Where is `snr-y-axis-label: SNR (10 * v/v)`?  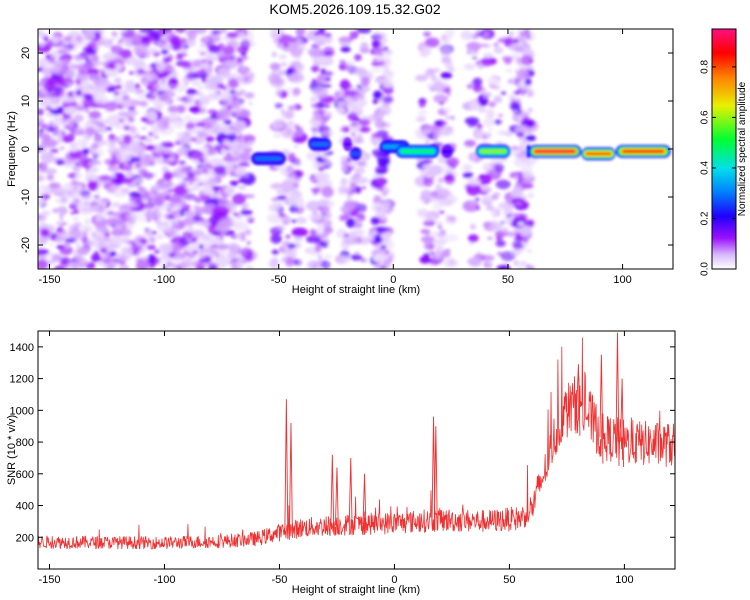
snr-y-axis-label: SNR (10 * v/v) is located at coordinates (12, 450).